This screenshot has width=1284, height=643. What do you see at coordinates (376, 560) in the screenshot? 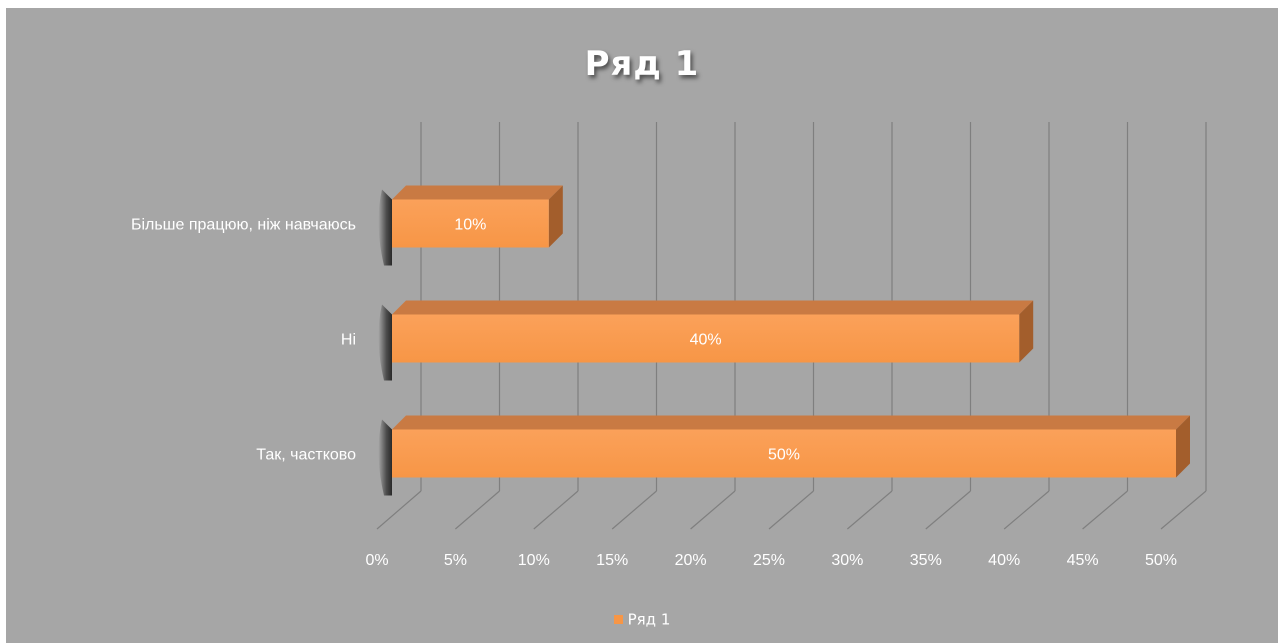
I see `x-tick-label: 0%` at bounding box center [376, 560].